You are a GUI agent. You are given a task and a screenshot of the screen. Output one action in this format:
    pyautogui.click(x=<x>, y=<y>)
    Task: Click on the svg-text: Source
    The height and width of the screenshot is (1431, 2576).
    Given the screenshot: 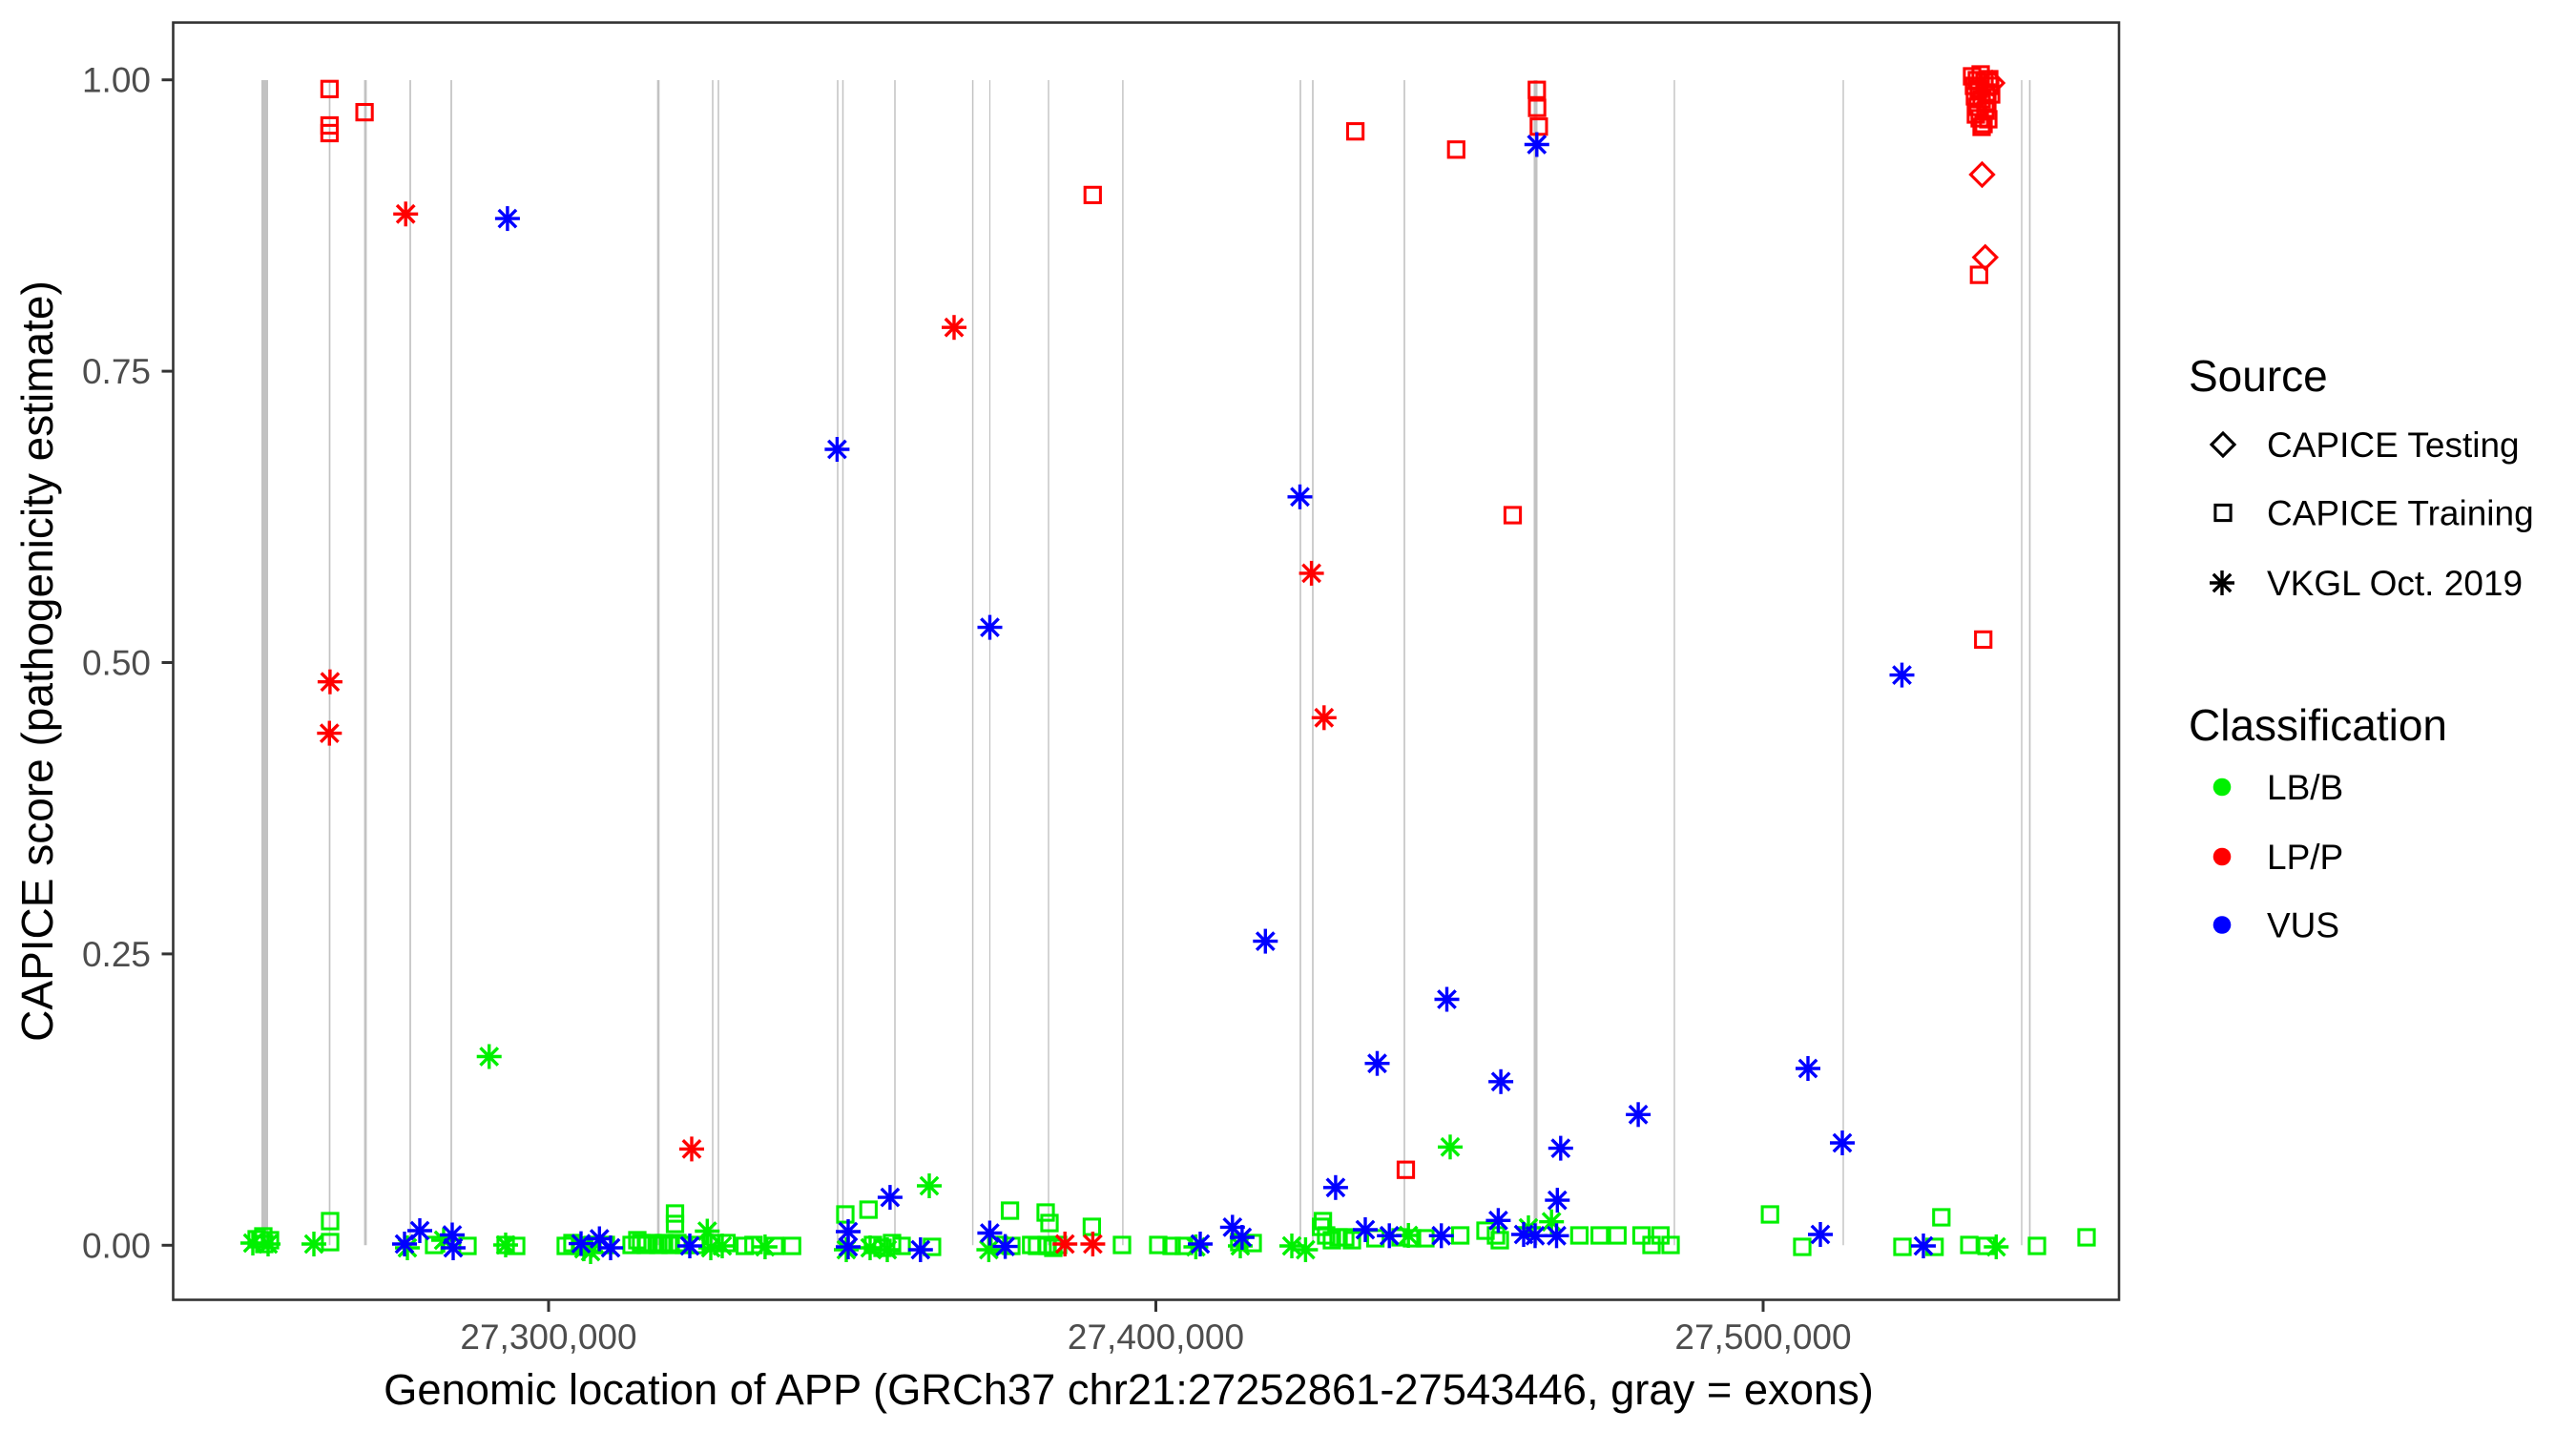 What is the action you would take?
    pyautogui.click(x=2258, y=376)
    